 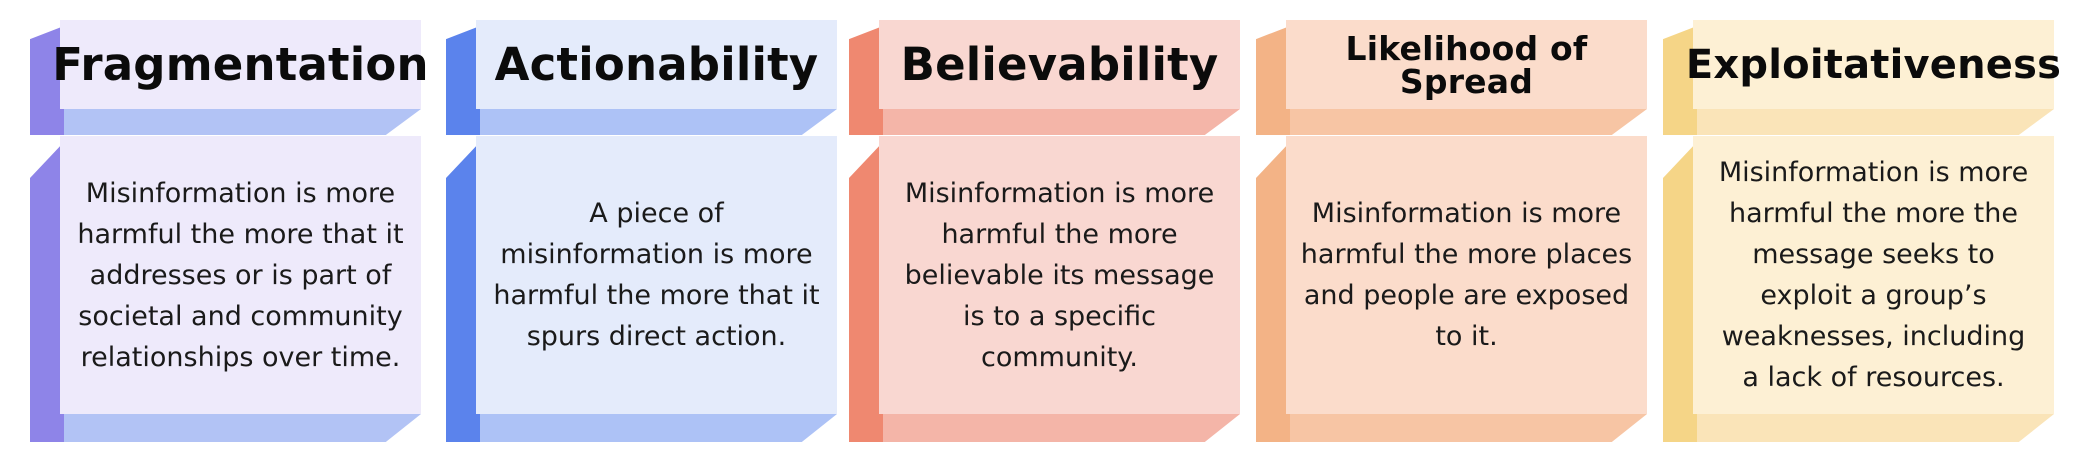 I want to click on criterion-title: Likelihood of Spread, so click(x=1466, y=64).